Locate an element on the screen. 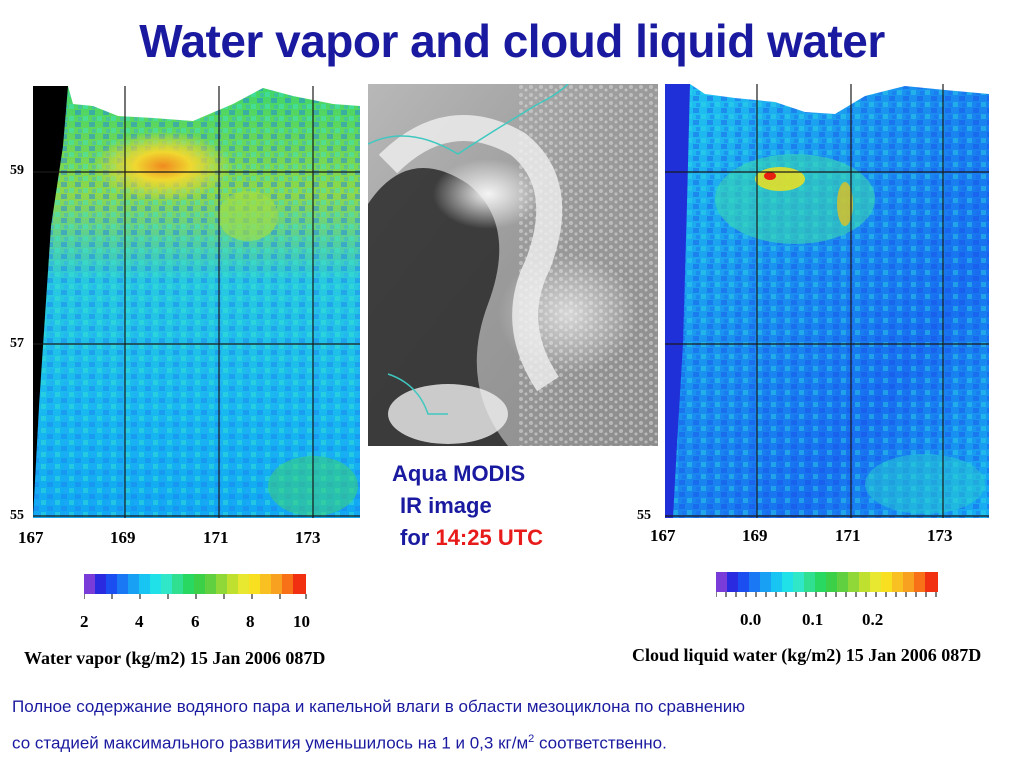 The width and height of the screenshot is (1024, 768). right-colorbar-tick-2: 0.2 is located at coordinates (873, 619).